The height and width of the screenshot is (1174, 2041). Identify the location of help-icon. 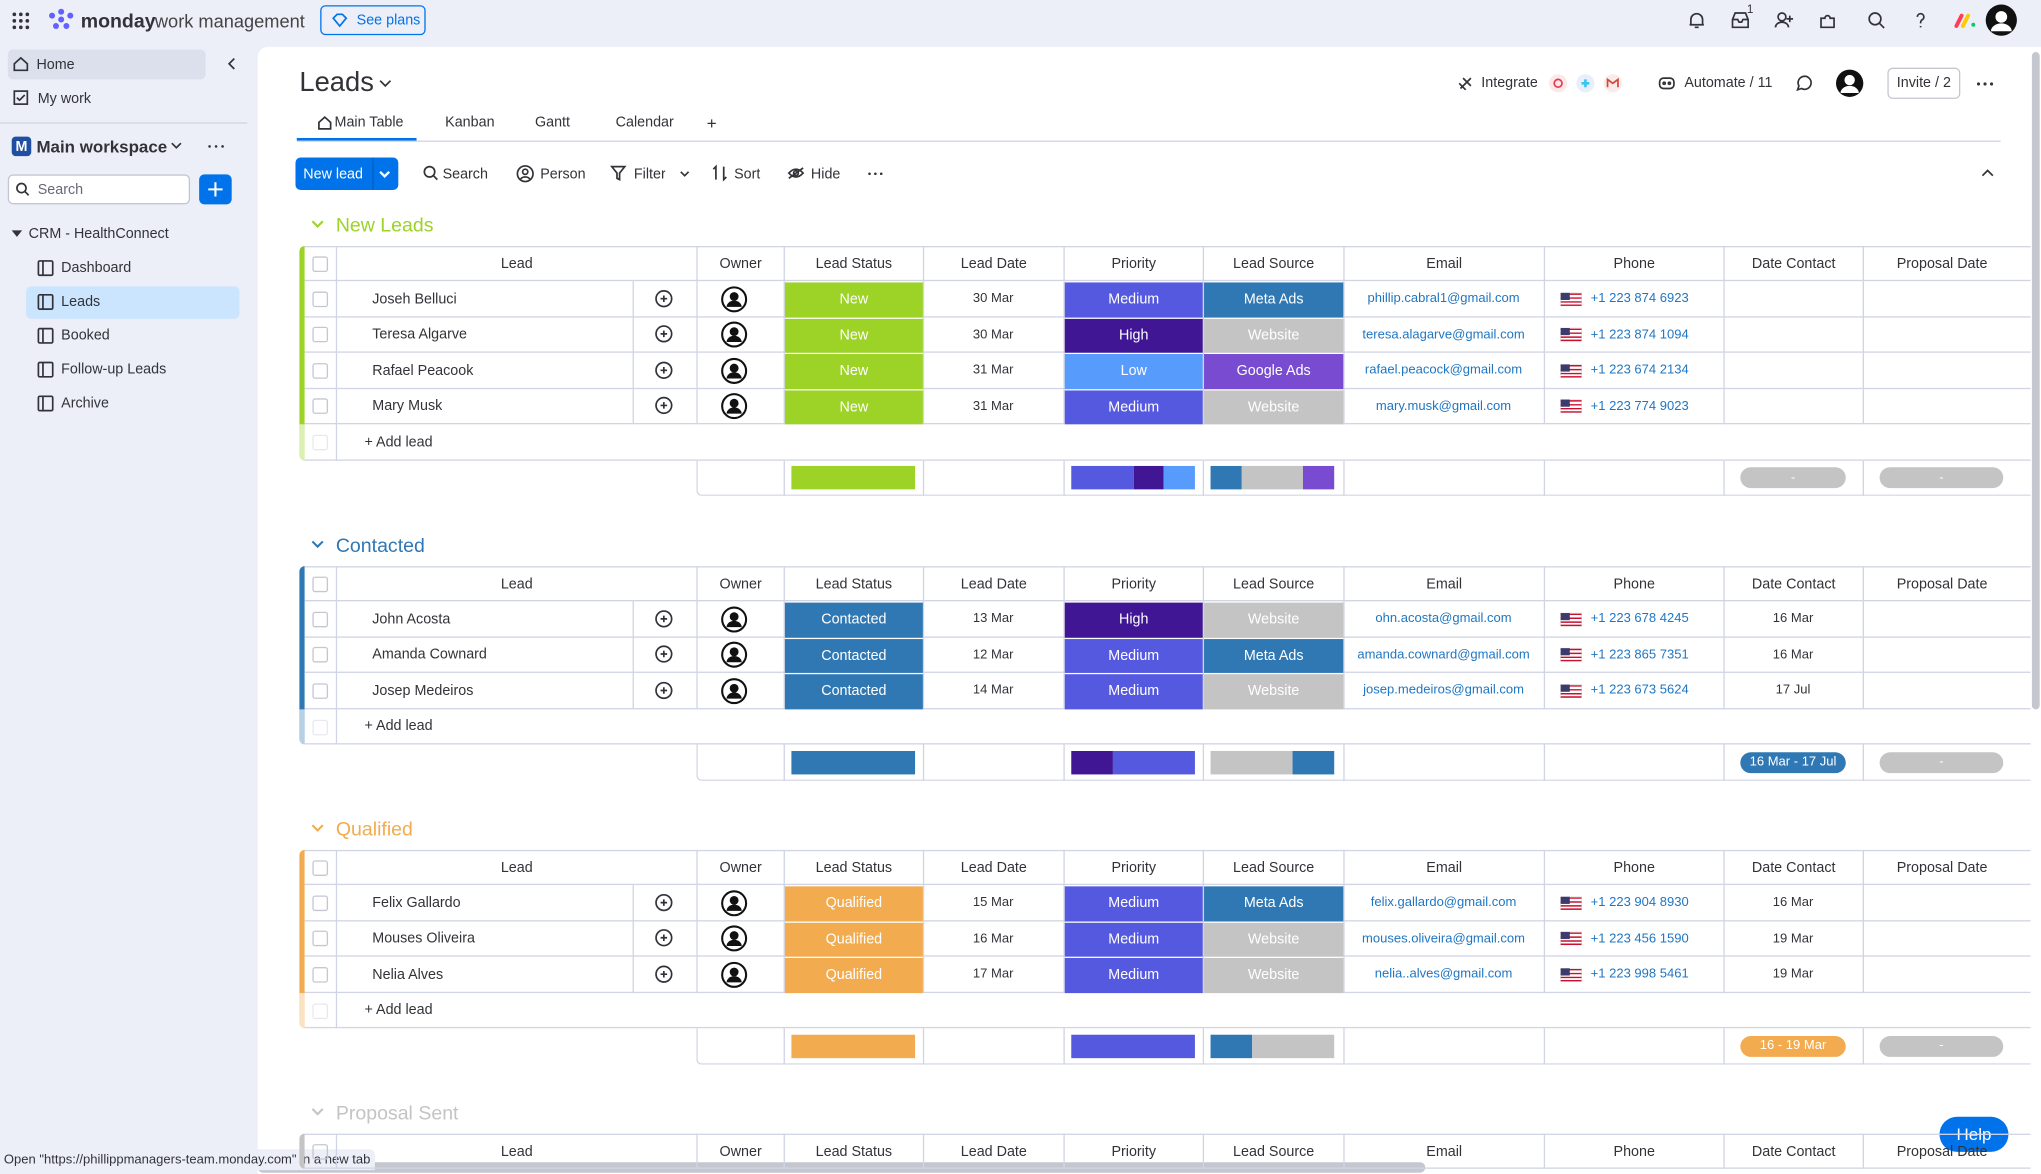
(1920, 20).